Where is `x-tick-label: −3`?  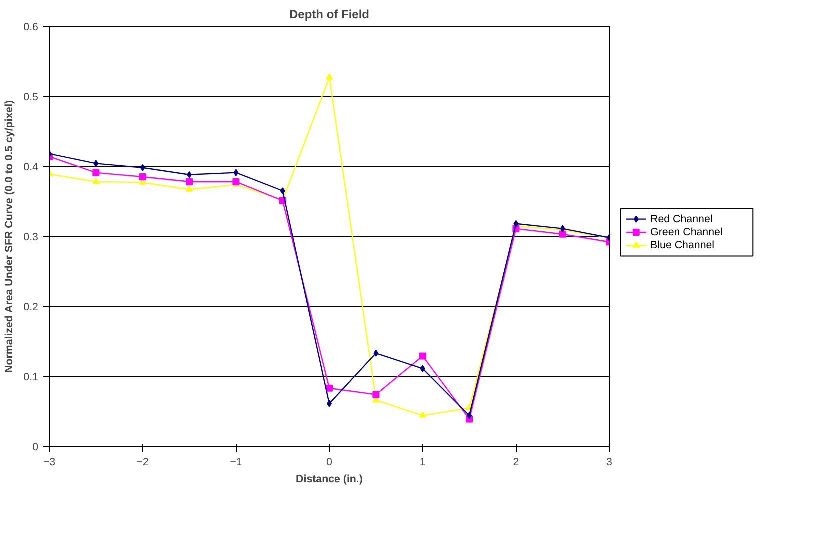 x-tick-label: −3 is located at coordinates (49, 462).